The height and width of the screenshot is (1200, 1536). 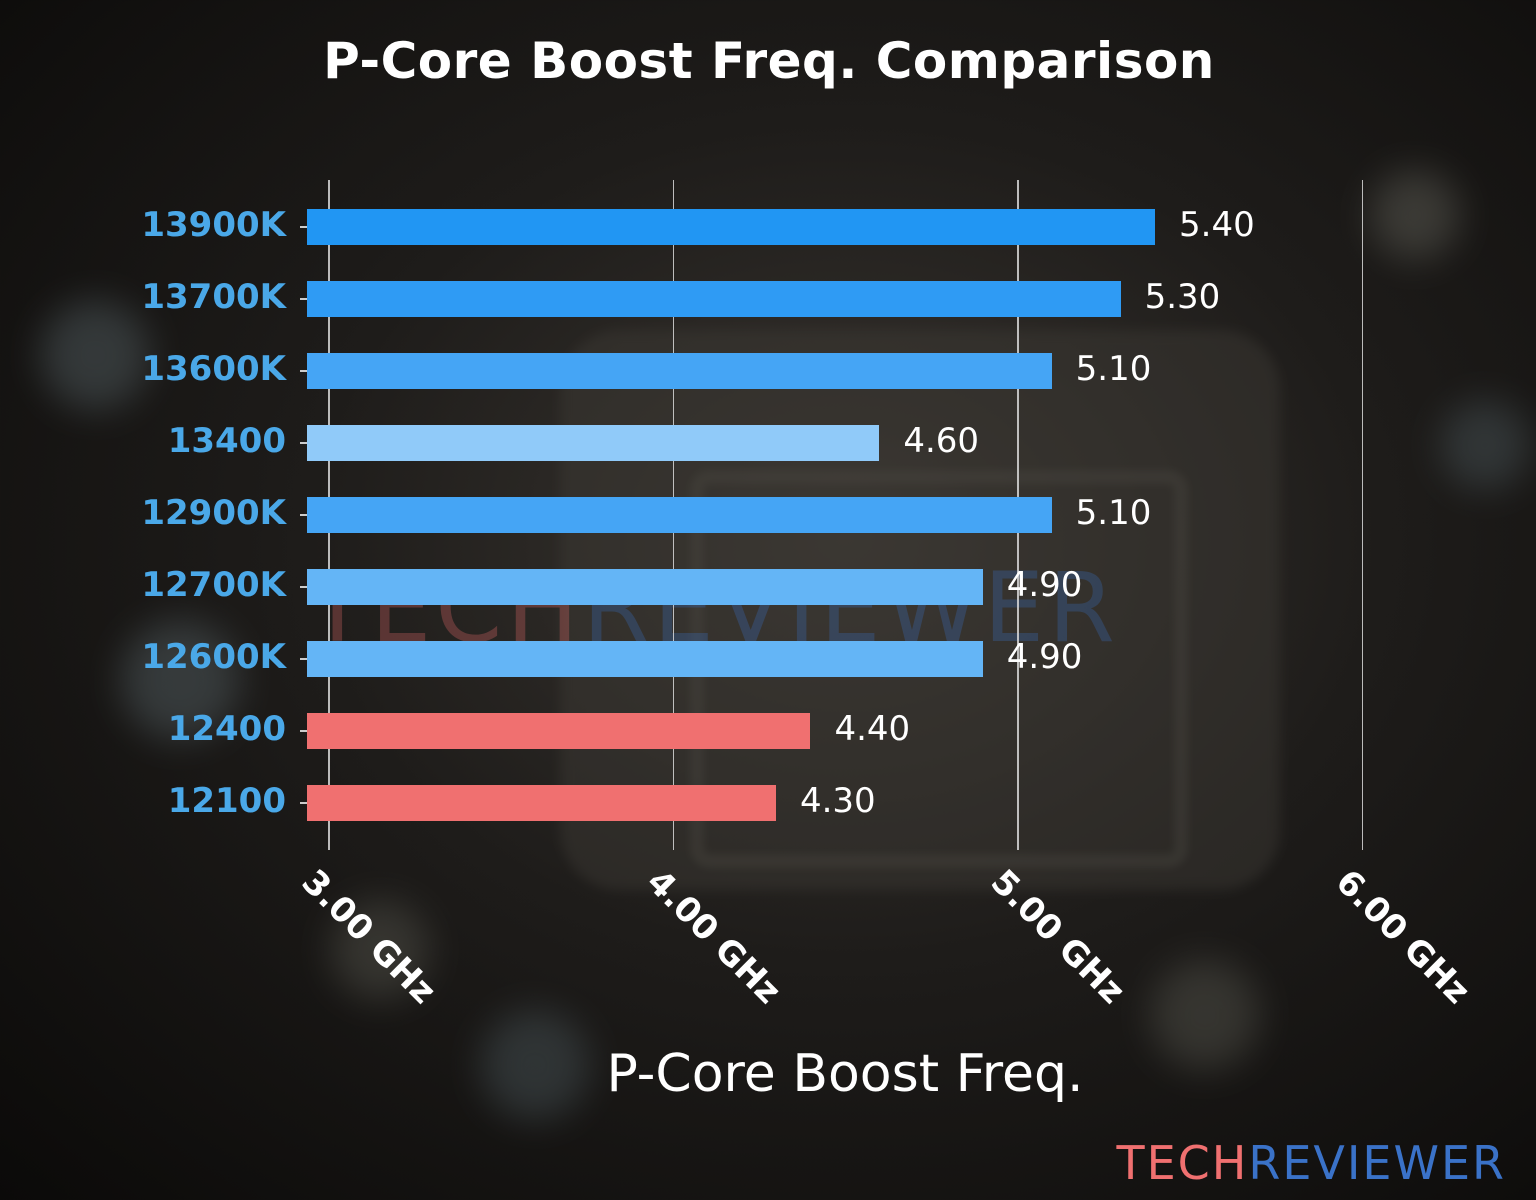 I want to click on value-label: 4.40, so click(x=872, y=729).